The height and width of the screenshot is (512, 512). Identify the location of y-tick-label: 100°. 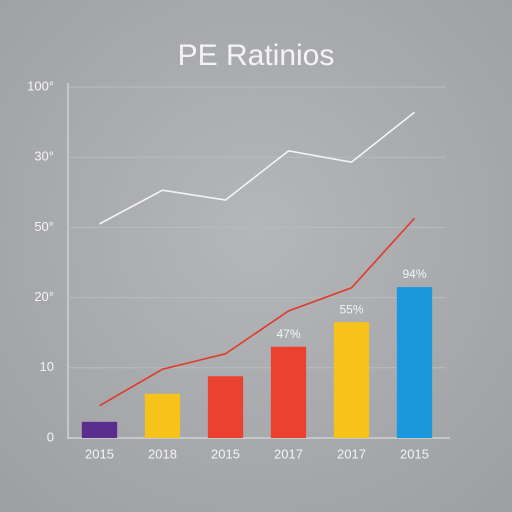
(40, 85).